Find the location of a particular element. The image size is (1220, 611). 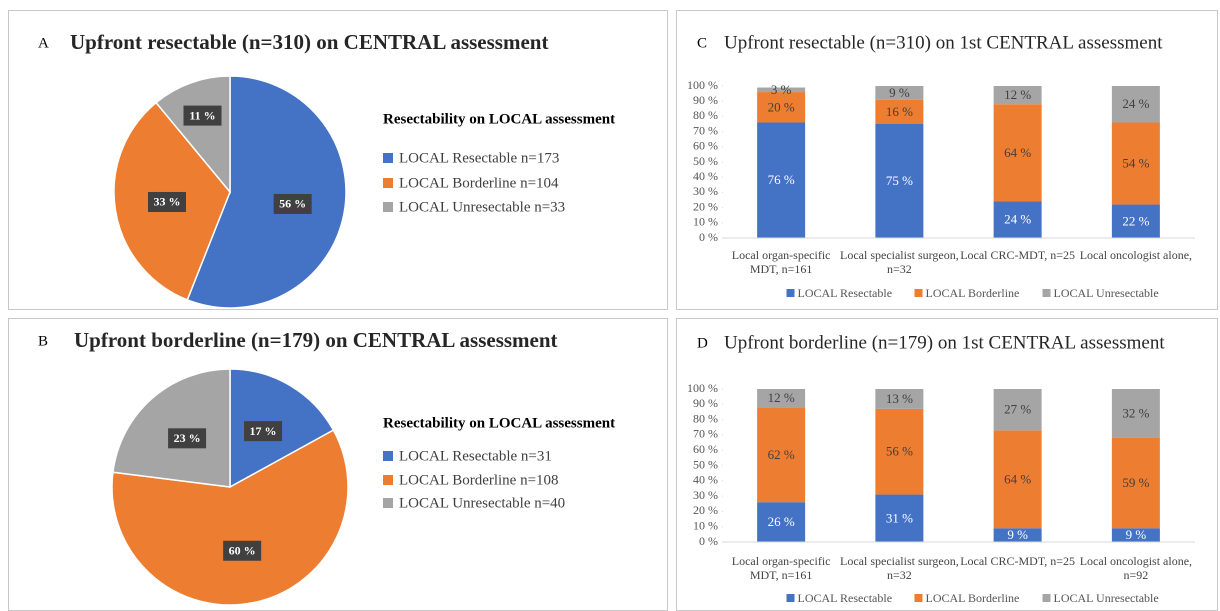

data-label: 76 % is located at coordinates (781, 179).